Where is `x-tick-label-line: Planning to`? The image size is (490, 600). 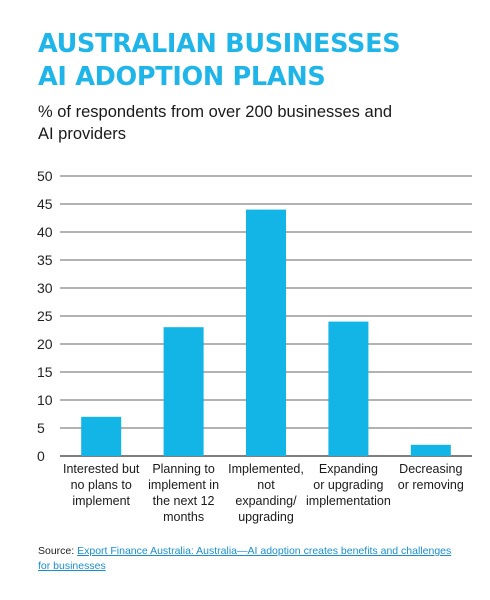 x-tick-label-line: Planning to is located at coordinates (183, 469).